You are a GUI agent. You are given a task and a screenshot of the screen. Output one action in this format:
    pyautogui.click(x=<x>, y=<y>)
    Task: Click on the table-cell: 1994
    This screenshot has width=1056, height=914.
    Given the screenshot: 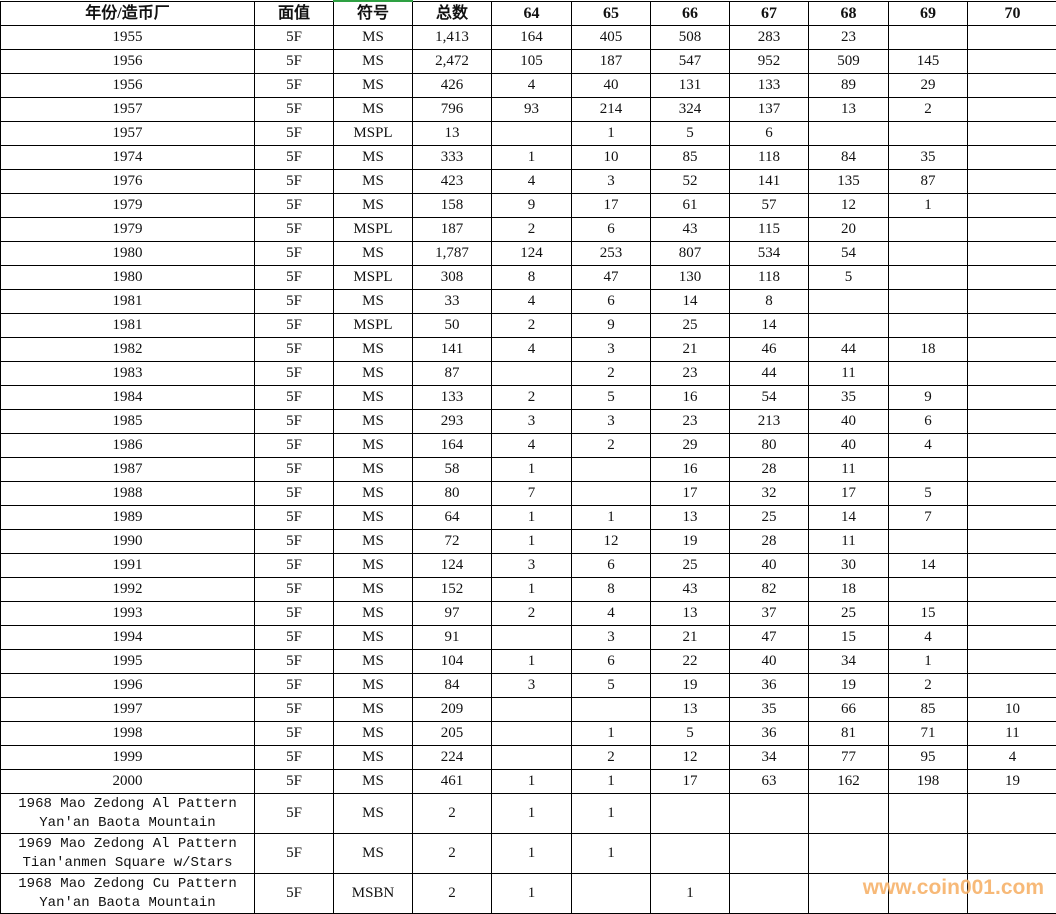 What is the action you would take?
    pyautogui.click(x=127, y=637)
    